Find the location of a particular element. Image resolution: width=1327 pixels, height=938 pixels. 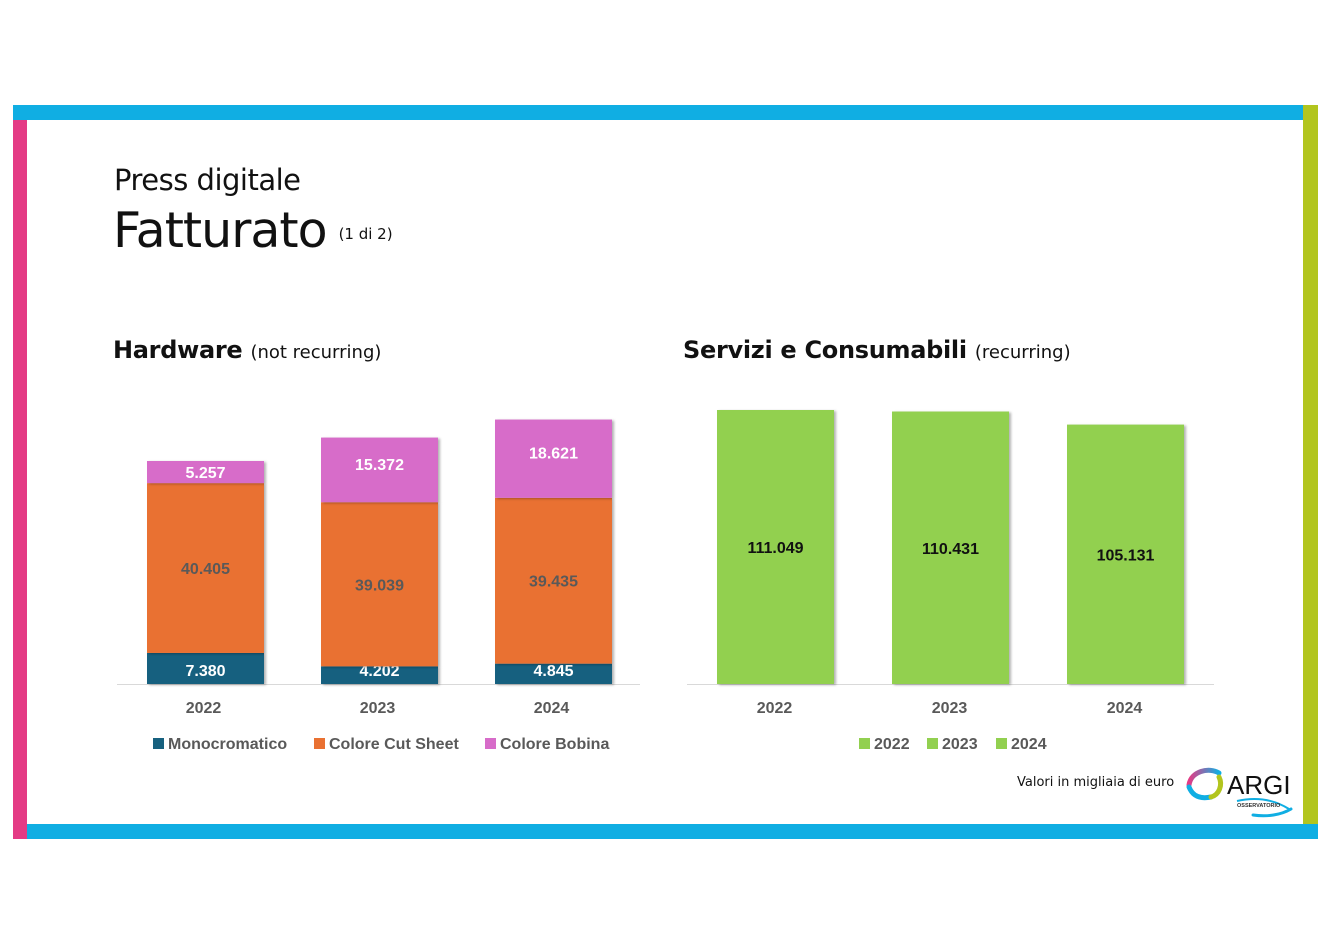

services-bar-2023 is located at coordinates (950, 547).